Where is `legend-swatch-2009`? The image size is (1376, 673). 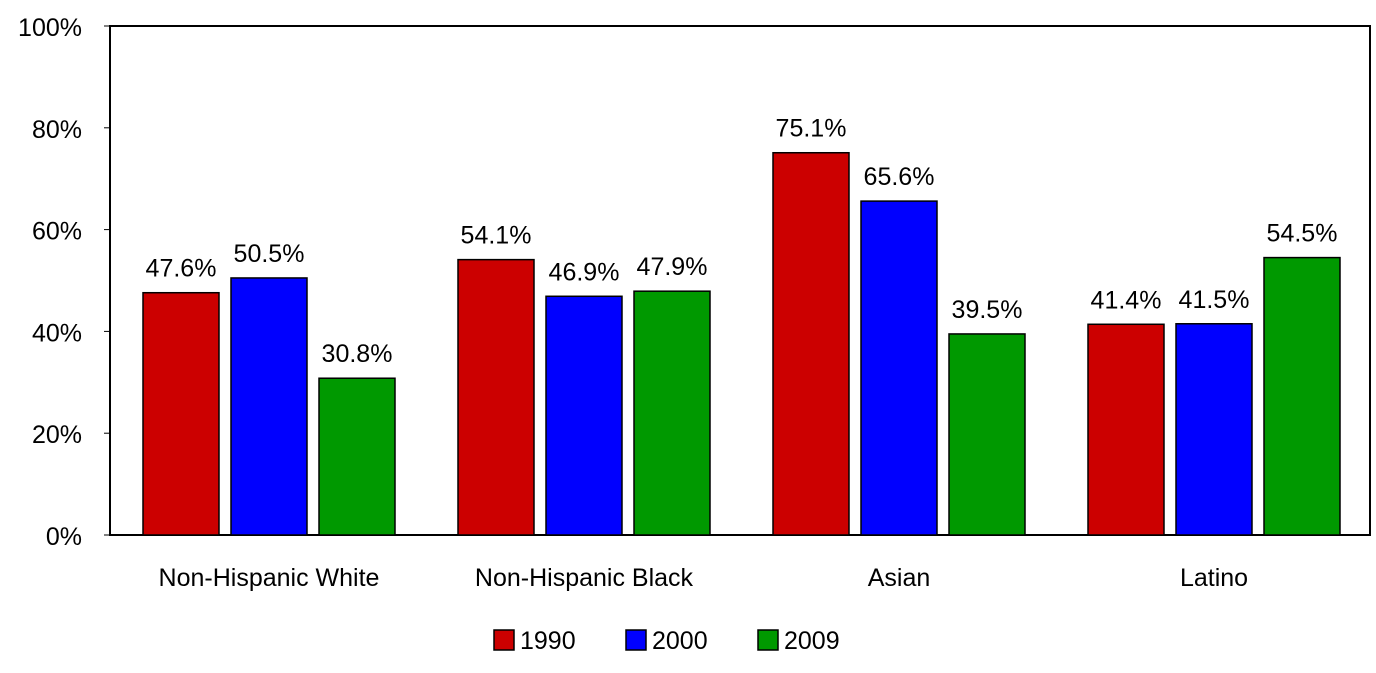
legend-swatch-2009 is located at coordinates (768, 640).